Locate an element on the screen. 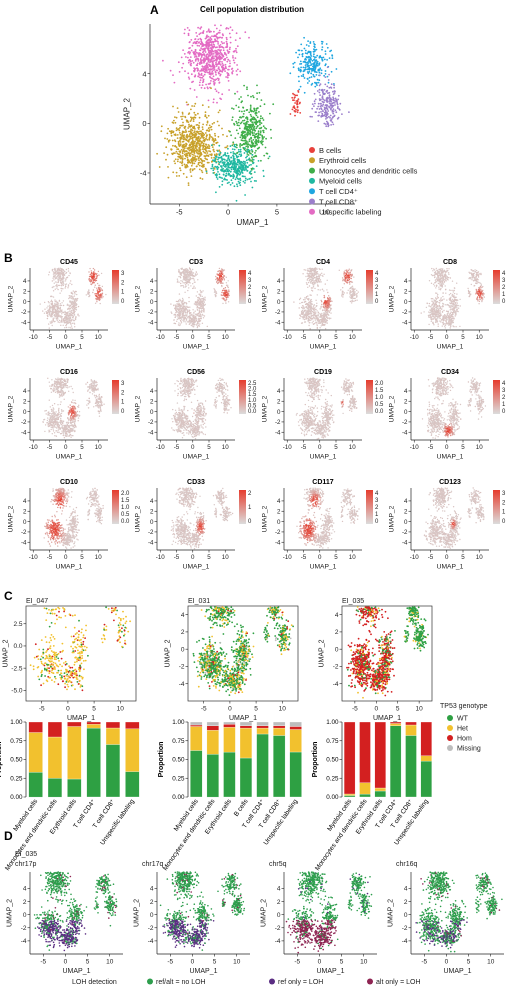 The height and width of the screenshot is (994, 520). legend-label: Myeloid cells is located at coordinates (340, 181).